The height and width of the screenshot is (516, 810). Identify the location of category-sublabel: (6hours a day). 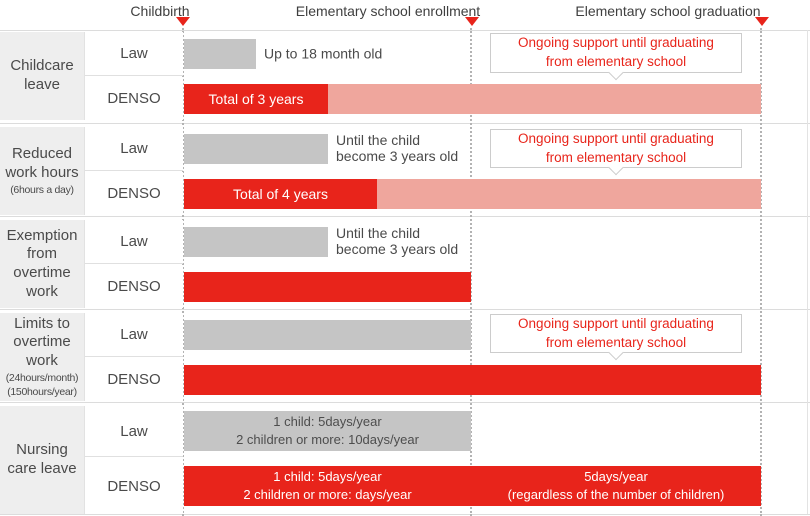
(42, 189).